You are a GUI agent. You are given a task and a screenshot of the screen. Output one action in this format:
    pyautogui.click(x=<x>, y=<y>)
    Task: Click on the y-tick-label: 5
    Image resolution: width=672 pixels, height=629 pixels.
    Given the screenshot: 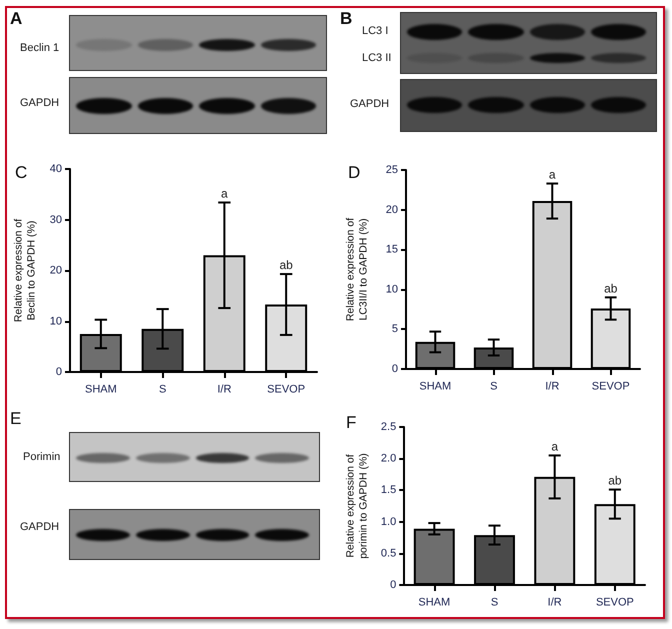 What is the action you would take?
    pyautogui.click(x=395, y=329)
    